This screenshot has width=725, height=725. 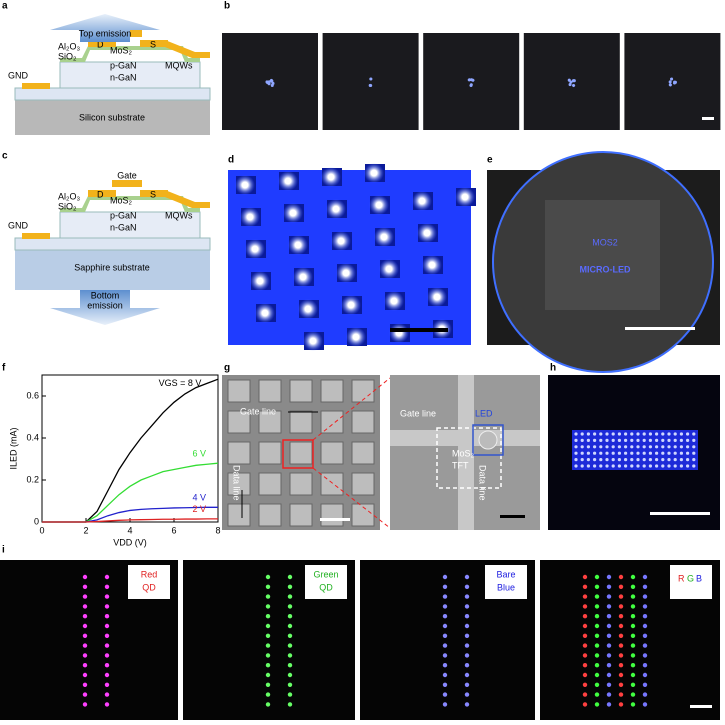 I want to click on led-letter: C, so click(x=471, y=82).